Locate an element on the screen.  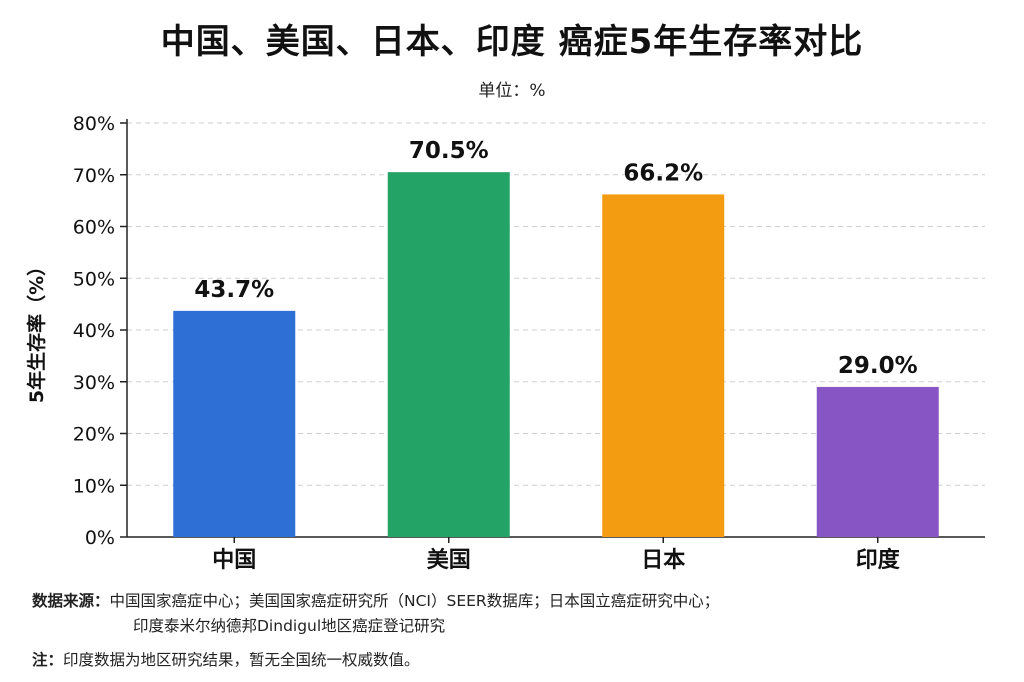
x-tick-label: 中国 is located at coordinates (234, 560).